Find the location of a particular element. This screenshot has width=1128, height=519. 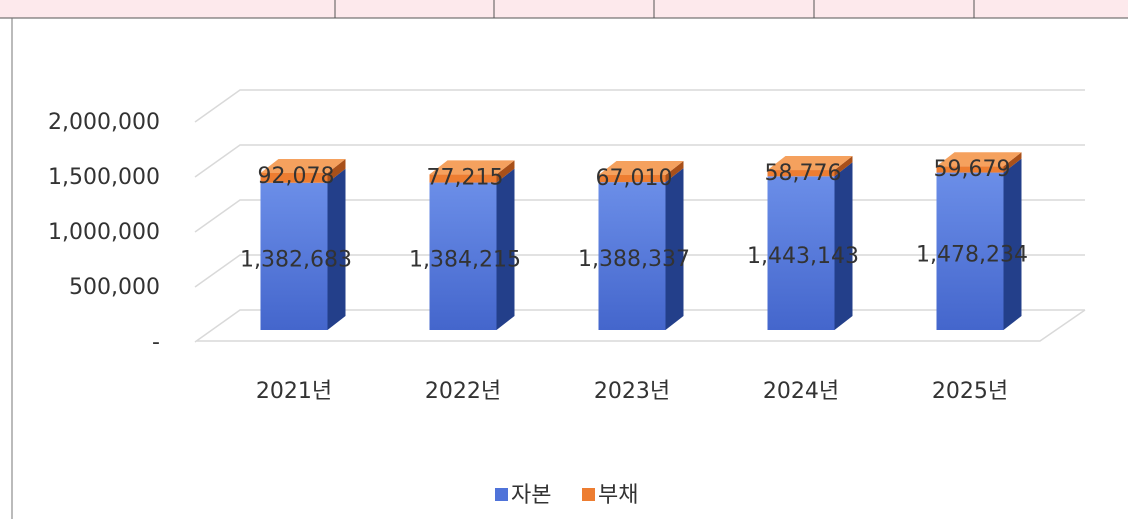

x-tick-label: 2024년 is located at coordinates (801, 391).